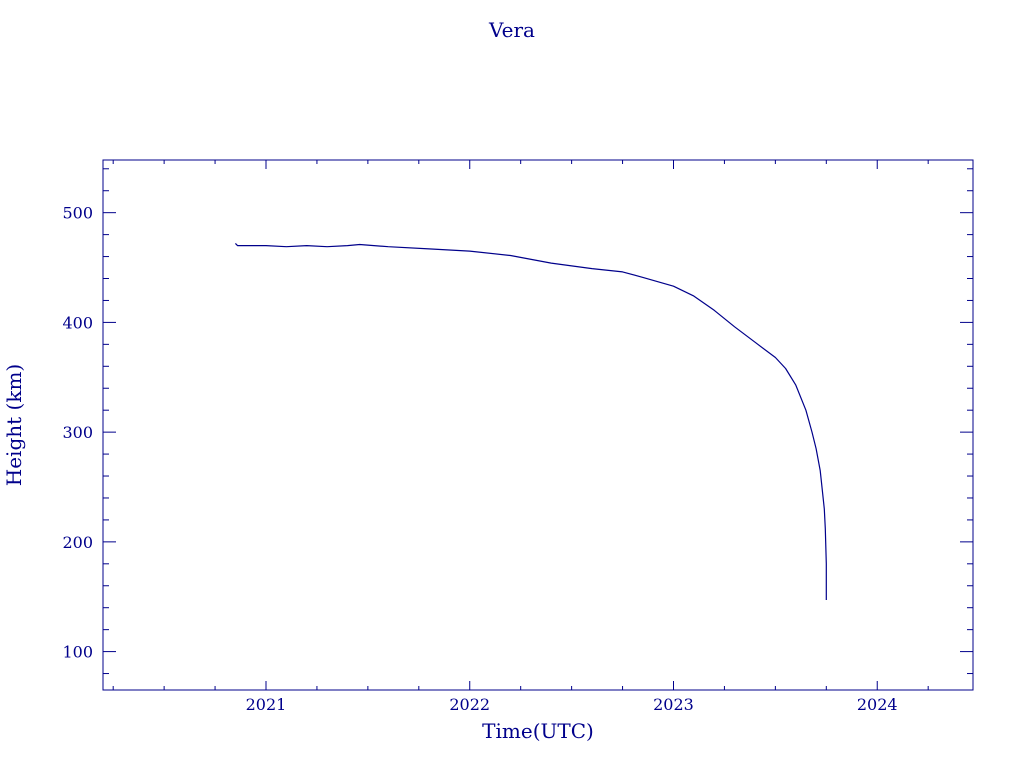 The height and width of the screenshot is (768, 1024). I want to click on y-tick-label: 300, so click(77, 432).